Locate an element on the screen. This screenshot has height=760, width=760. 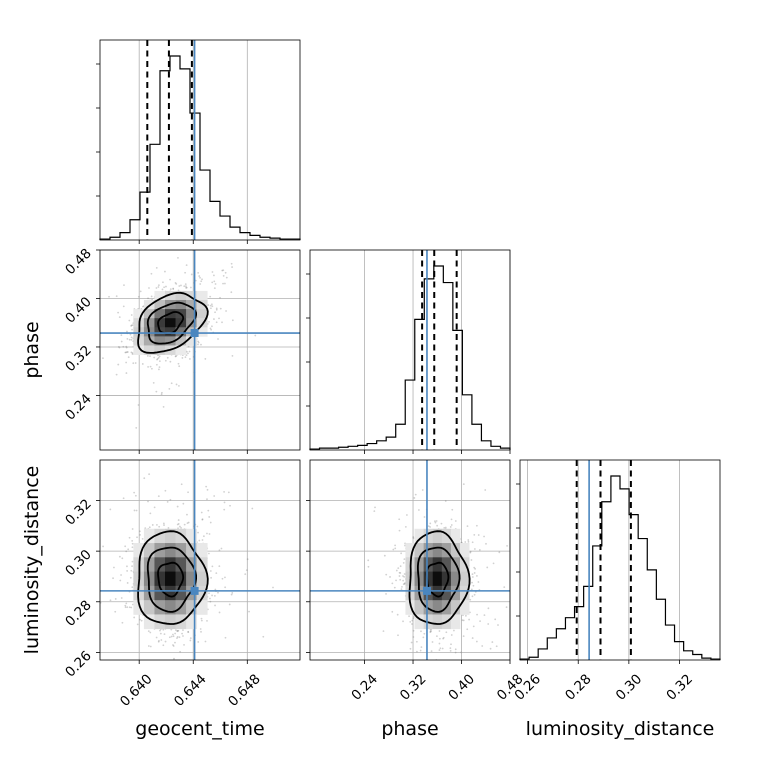
x-tick-label-luminosity_distance: 0.30 is located at coordinates (629, 687).